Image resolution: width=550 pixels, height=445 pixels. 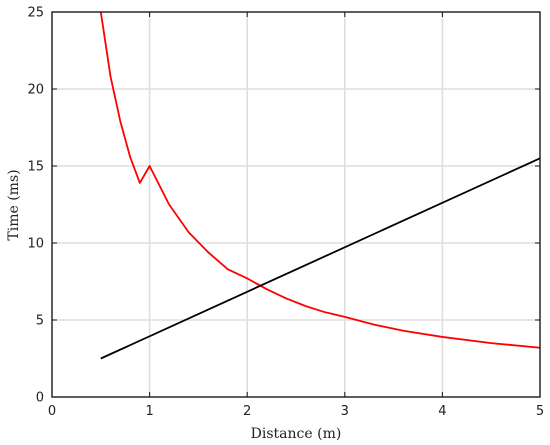 I want to click on x-tick-label: 5, so click(x=540, y=411).